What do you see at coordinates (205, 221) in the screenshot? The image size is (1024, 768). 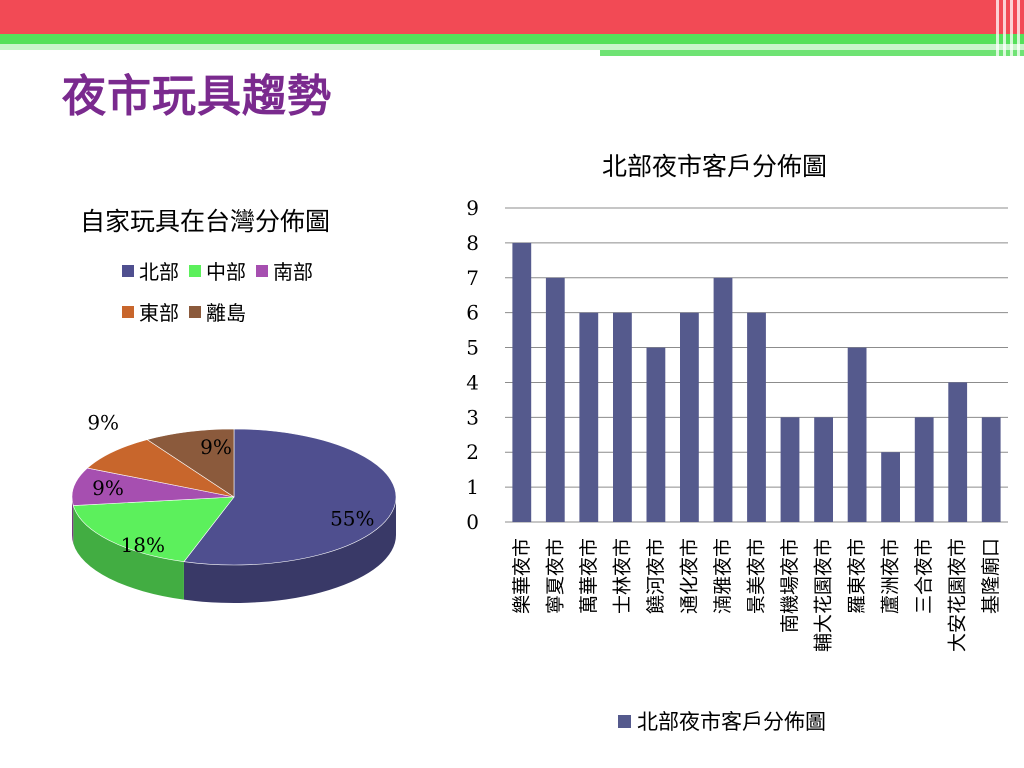 I see `pie-chart-title: 自家玩具在台灣分佈圖` at bounding box center [205, 221].